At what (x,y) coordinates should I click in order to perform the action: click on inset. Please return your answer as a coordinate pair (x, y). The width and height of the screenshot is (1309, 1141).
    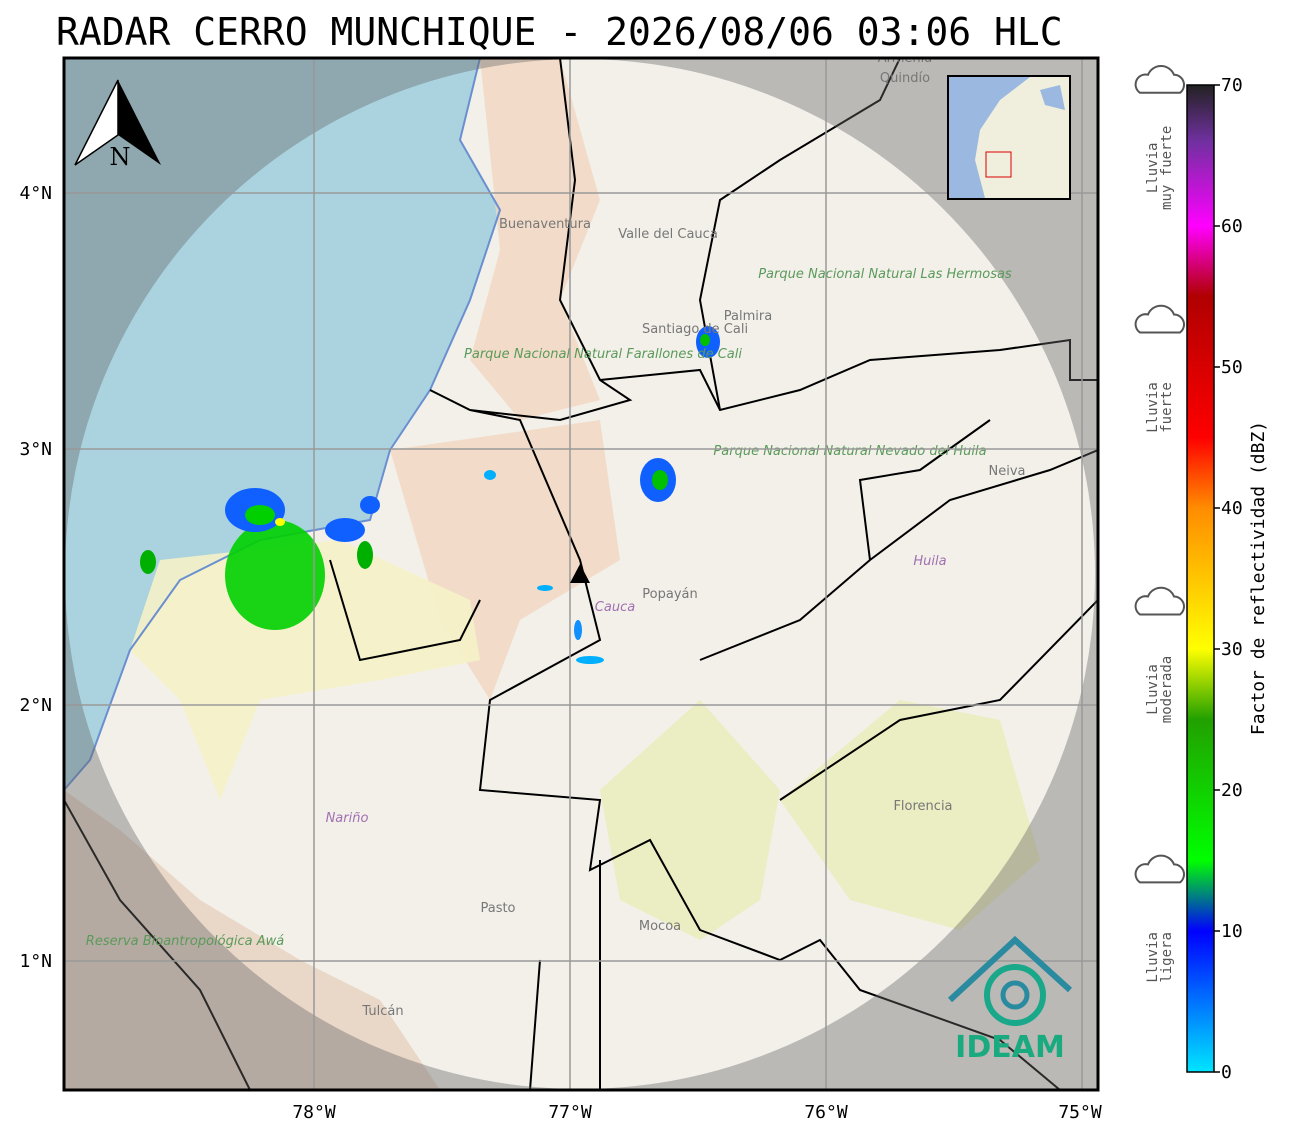
    Looking at the image, I should click on (1009, 137).